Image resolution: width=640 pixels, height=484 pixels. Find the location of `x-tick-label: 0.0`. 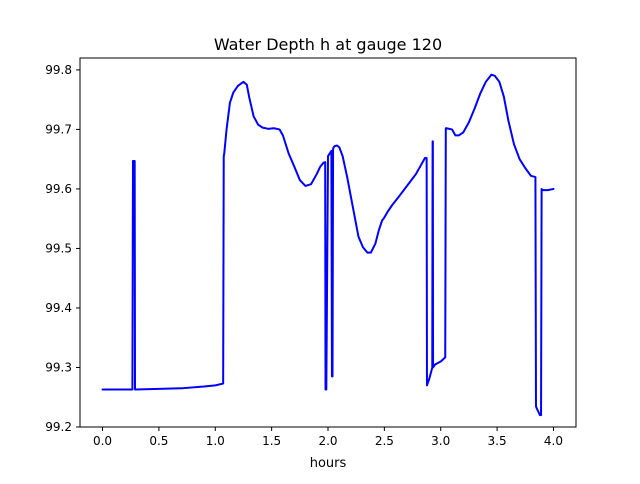

x-tick-label: 0.0 is located at coordinates (102, 441).